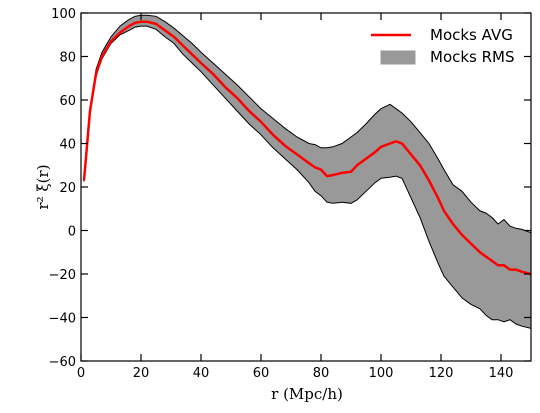  Describe the element at coordinates (441, 373) in the screenshot. I see `x-tick-label: 120` at that location.